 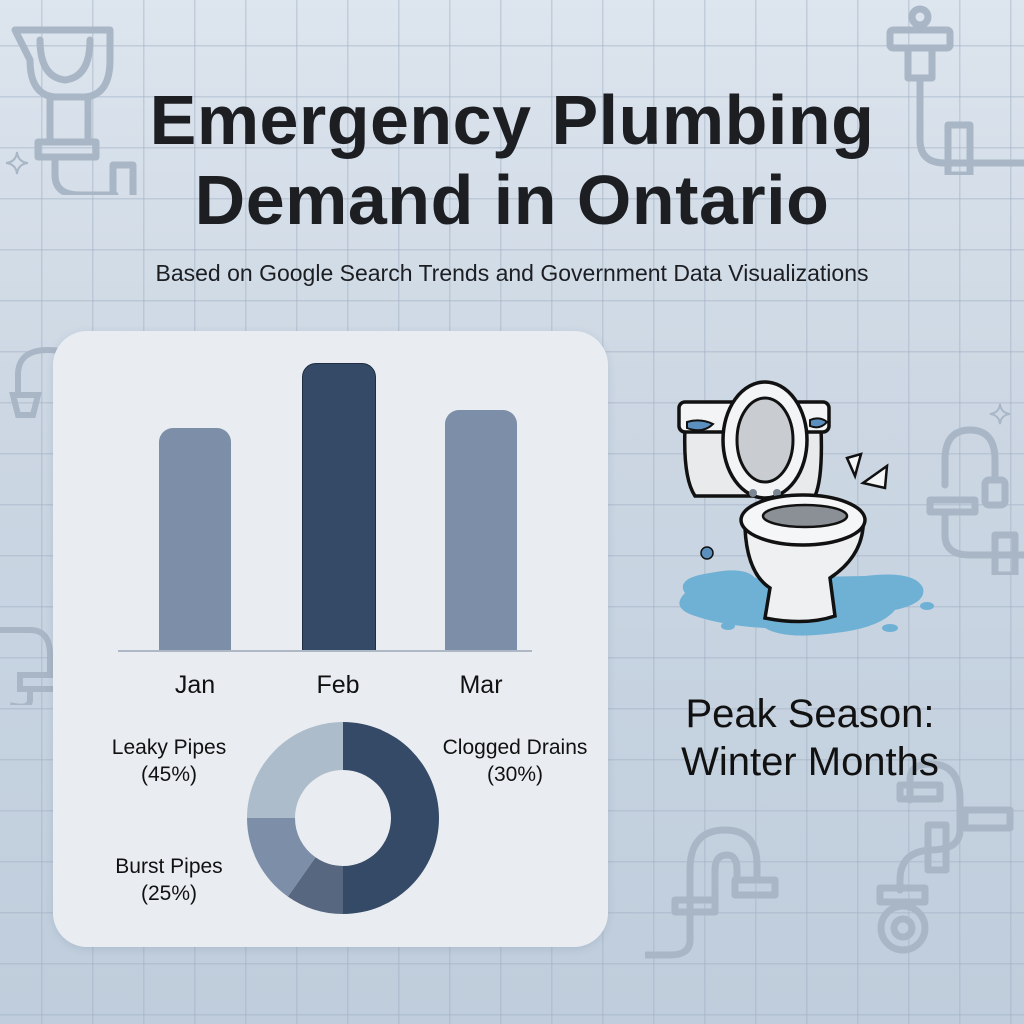 I want to click on sparkle-icon-right, so click(x=1000, y=414).